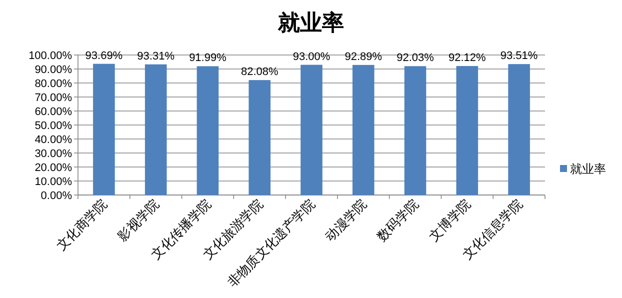 This screenshot has width=622, height=298. What do you see at coordinates (363, 56) in the screenshot?
I see `data-label: 92.89%` at bounding box center [363, 56].